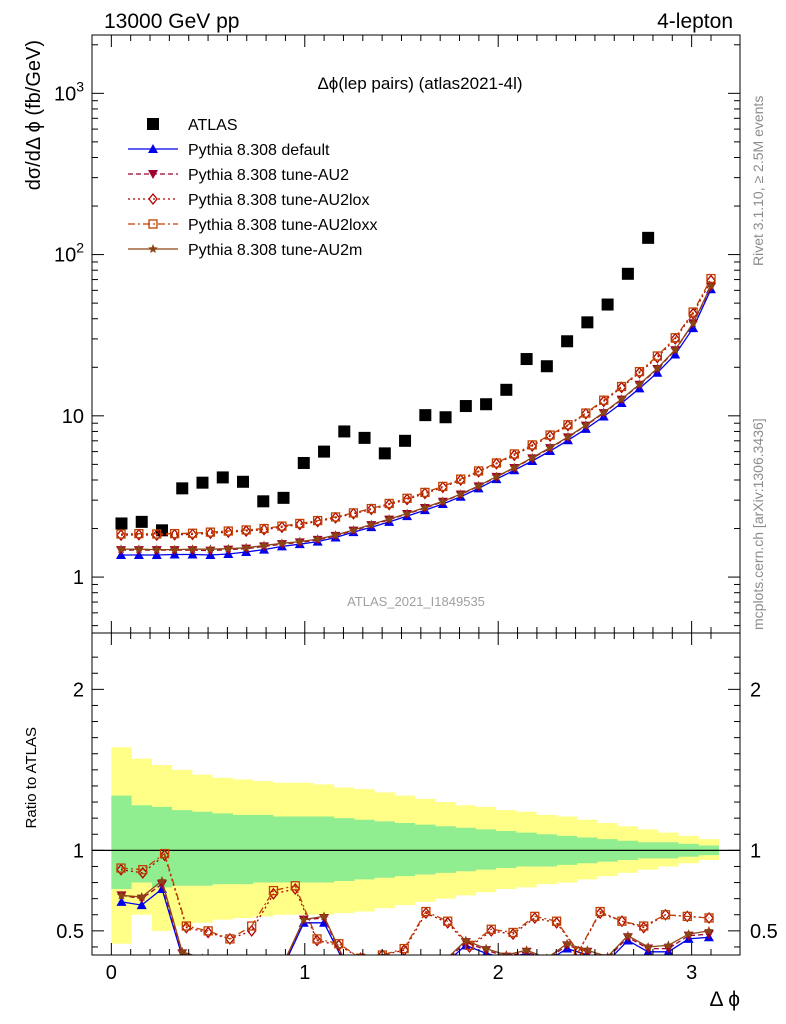  What do you see at coordinates (282, 225) in the screenshot?
I see `legend-label: Pythia 8.308 tune-AU2loxx` at bounding box center [282, 225].